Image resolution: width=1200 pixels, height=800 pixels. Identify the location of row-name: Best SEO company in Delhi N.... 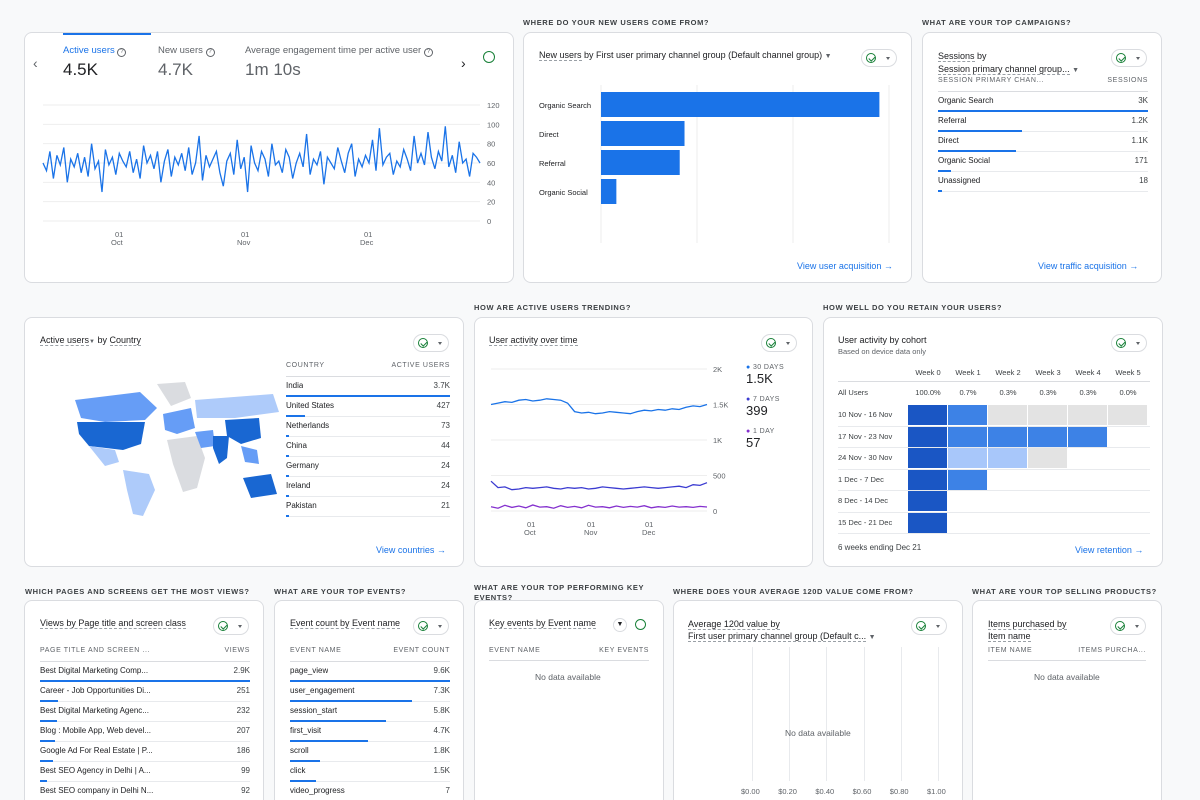
(97, 790).